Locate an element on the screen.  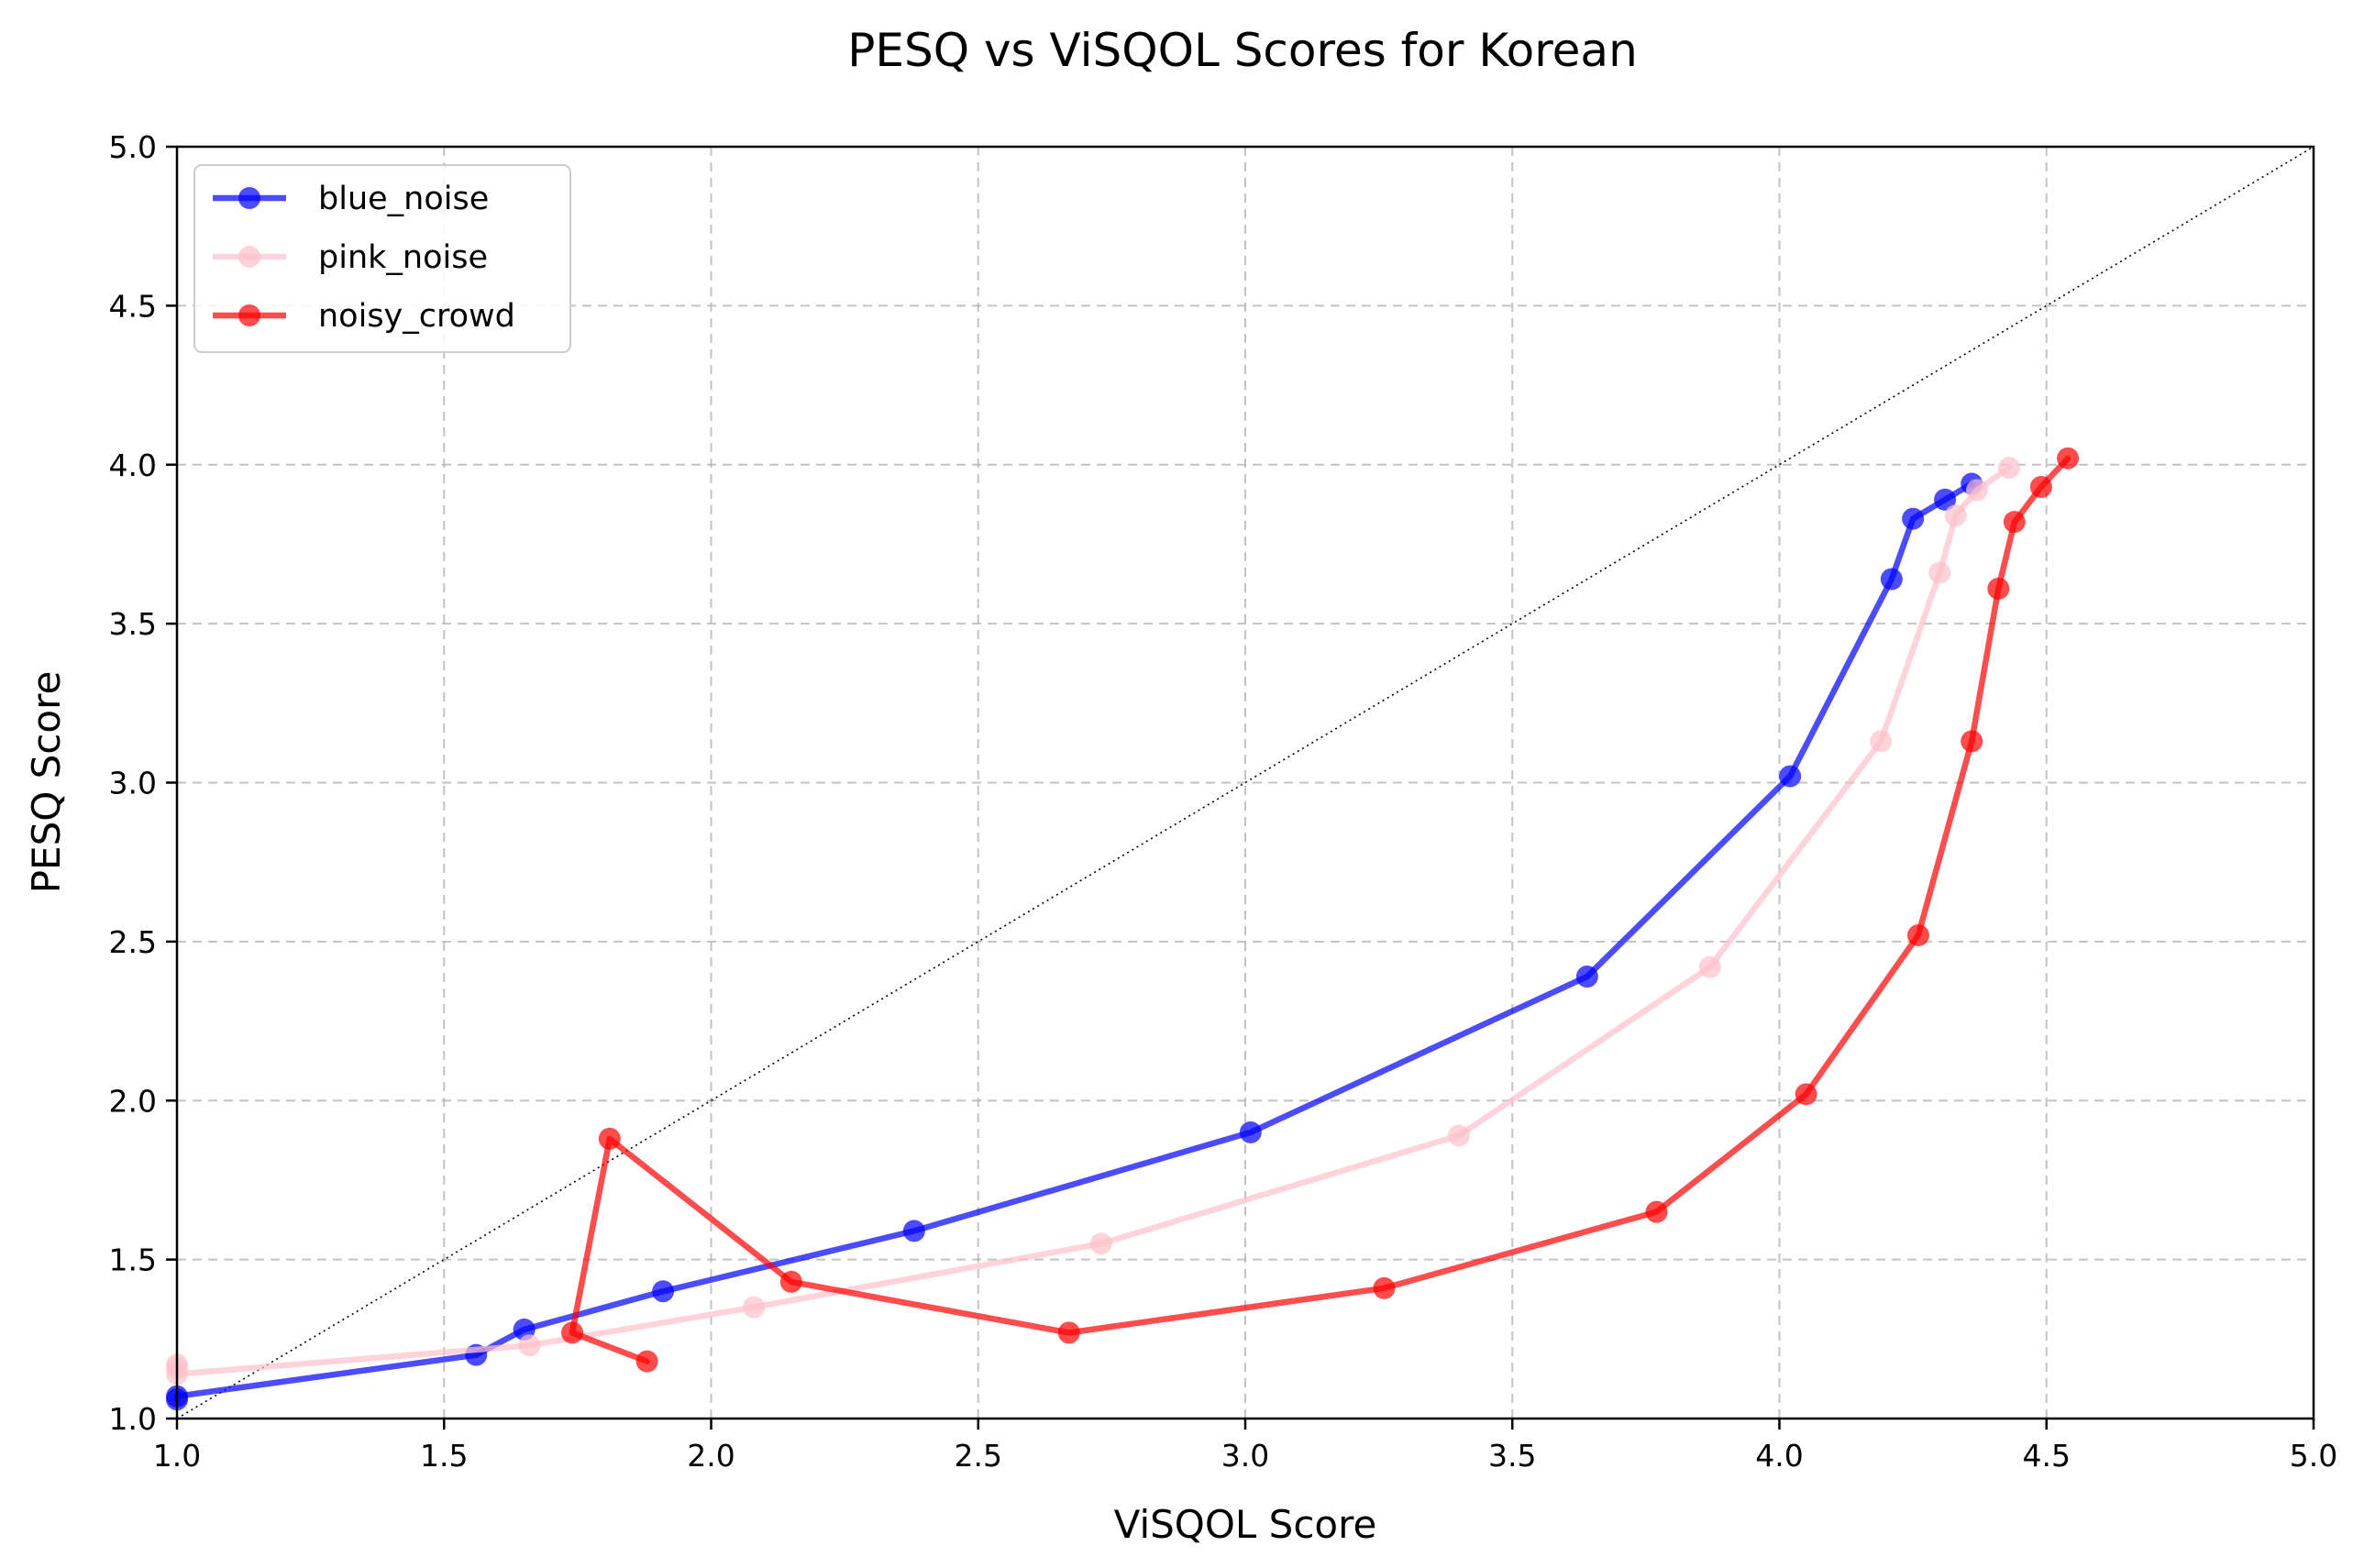
y-axis-ticks: 1.0 1.5 2.0 2.5 3.0 3.5 4.0 4.5 5.0 is located at coordinates (143, 783).